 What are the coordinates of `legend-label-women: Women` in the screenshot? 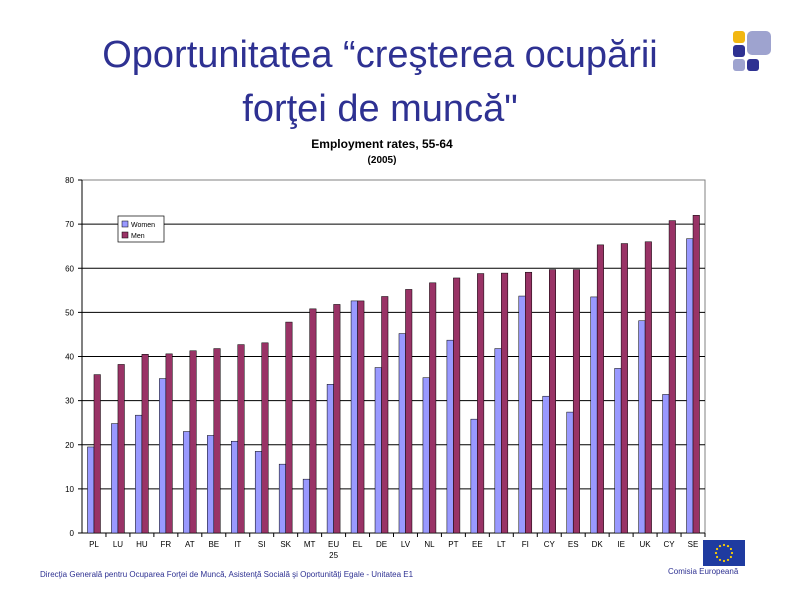 It's located at (143, 225).